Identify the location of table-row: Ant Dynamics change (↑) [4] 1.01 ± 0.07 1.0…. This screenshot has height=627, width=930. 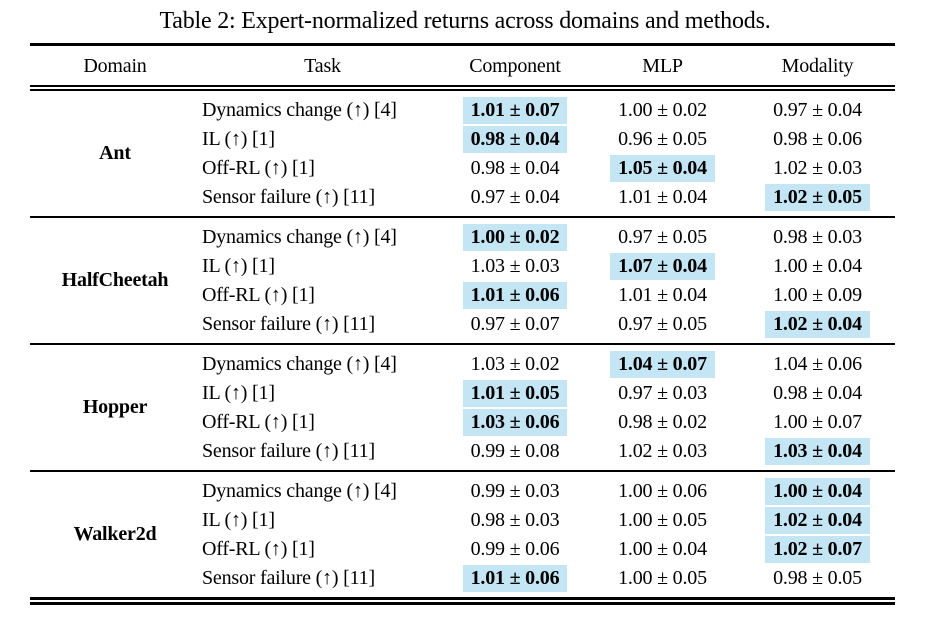
(462, 126).